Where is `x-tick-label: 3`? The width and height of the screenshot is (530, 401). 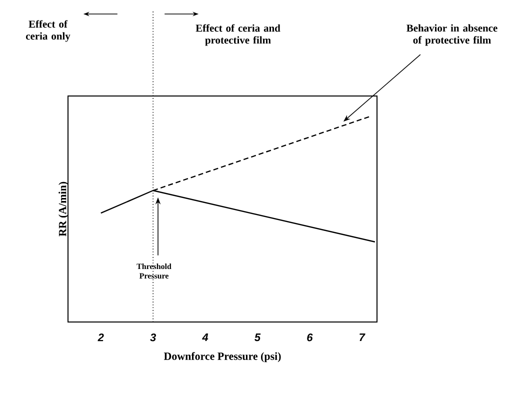
x-tick-label: 3 is located at coordinates (153, 338).